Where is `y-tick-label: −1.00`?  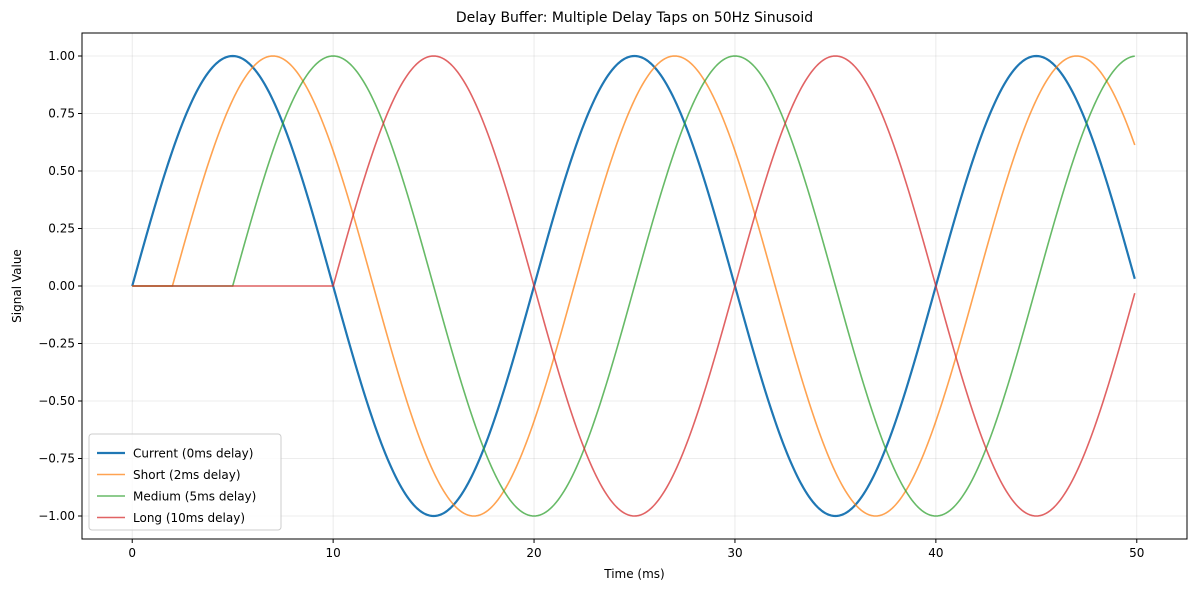 y-tick-label: −1.00 is located at coordinates (56, 516).